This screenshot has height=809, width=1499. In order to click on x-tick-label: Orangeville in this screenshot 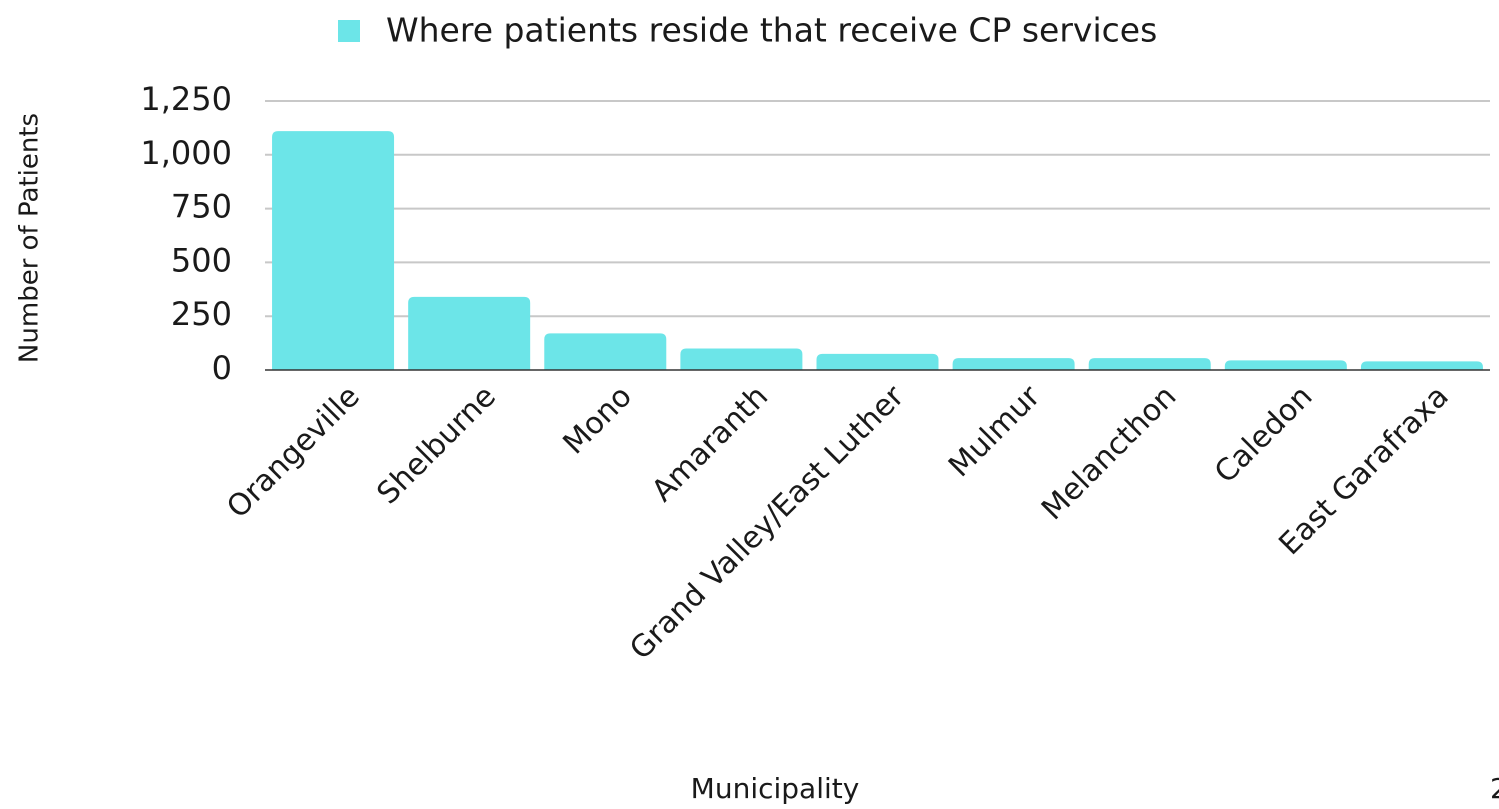, I will do `click(293, 452)`.